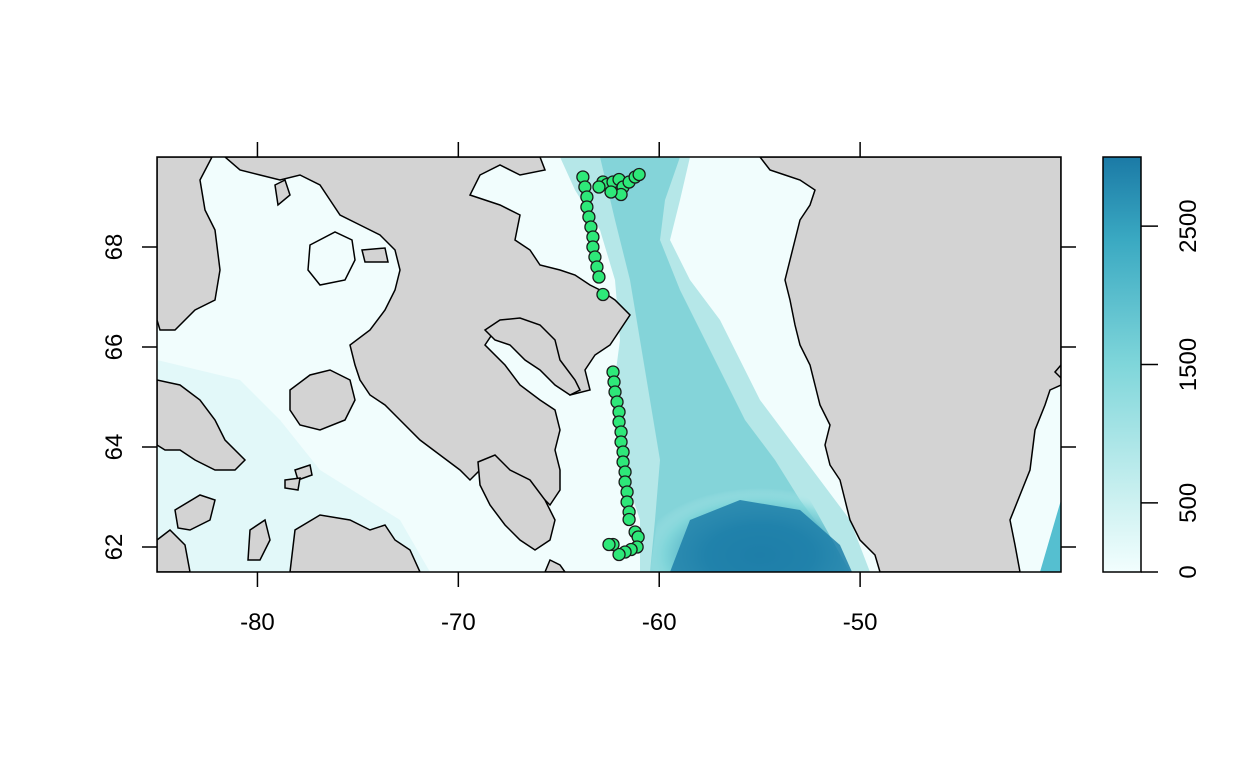 The width and height of the screenshot is (1248, 773). Describe the element at coordinates (659, 622) in the screenshot. I see `x-tick-label: -60` at that location.